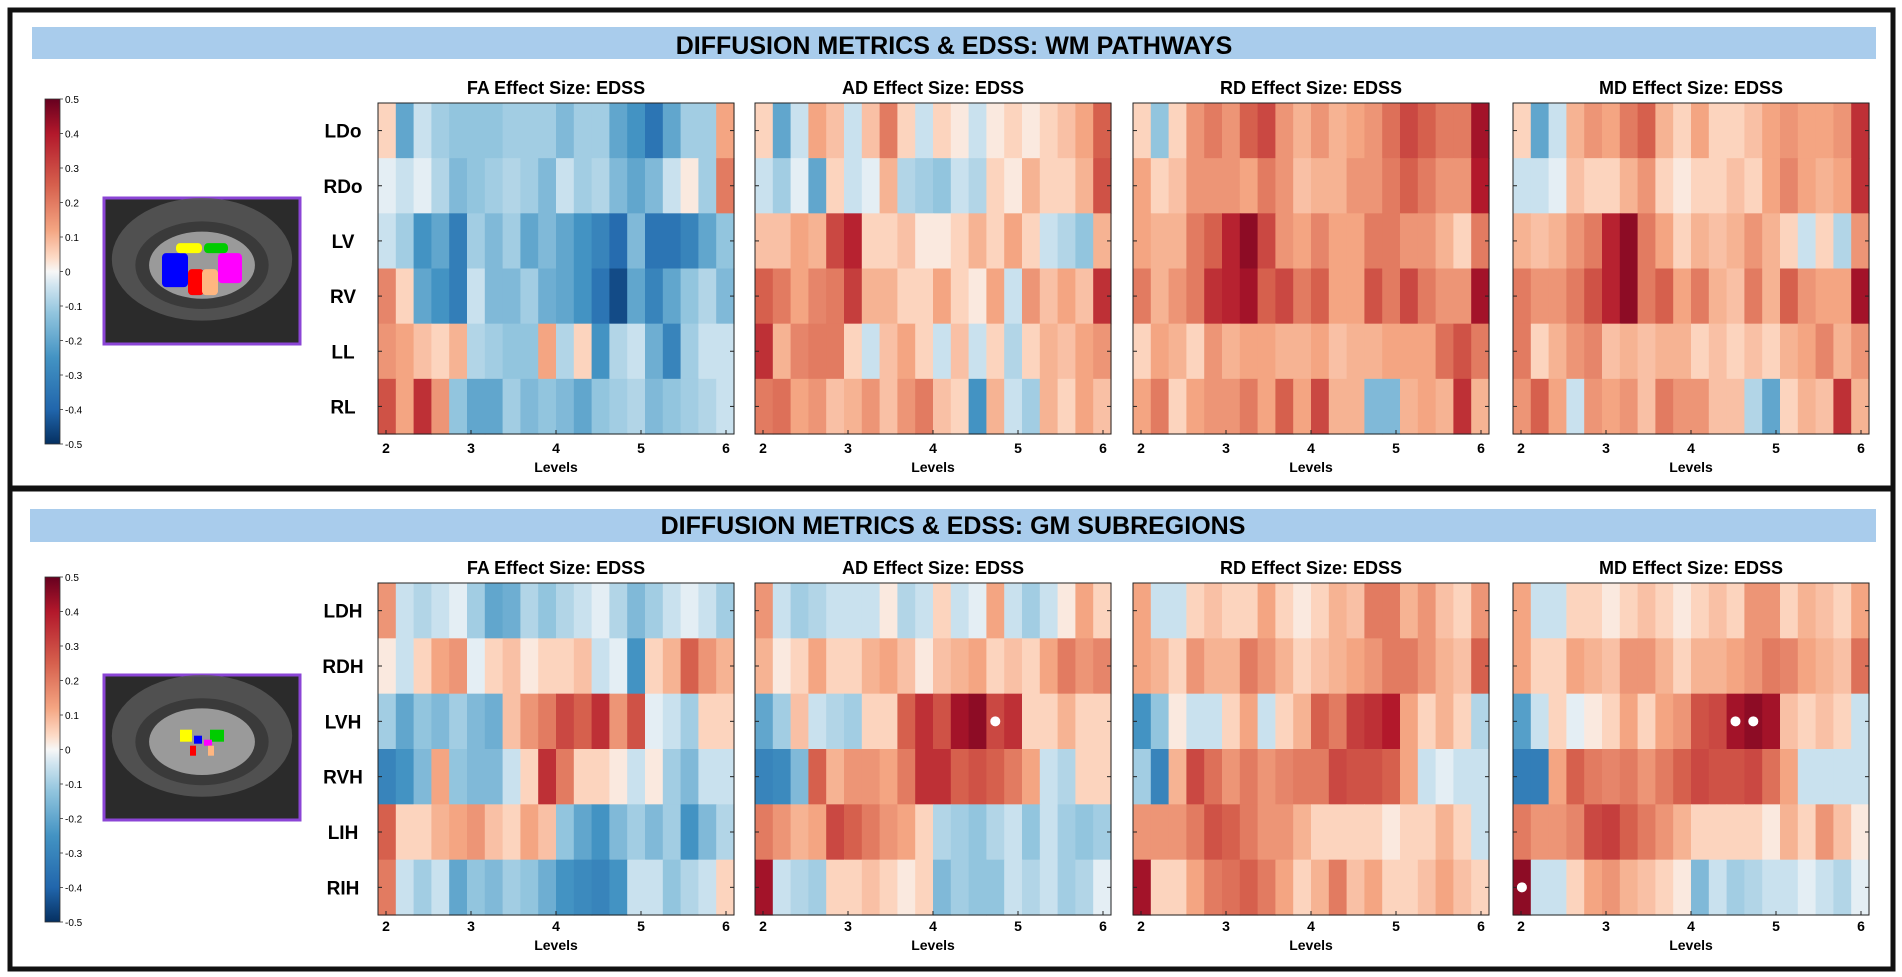 Image resolution: width=1902 pixels, height=977 pixels. Describe the element at coordinates (1396, 448) in the screenshot. I see `x-tick-label: 5` at that location.